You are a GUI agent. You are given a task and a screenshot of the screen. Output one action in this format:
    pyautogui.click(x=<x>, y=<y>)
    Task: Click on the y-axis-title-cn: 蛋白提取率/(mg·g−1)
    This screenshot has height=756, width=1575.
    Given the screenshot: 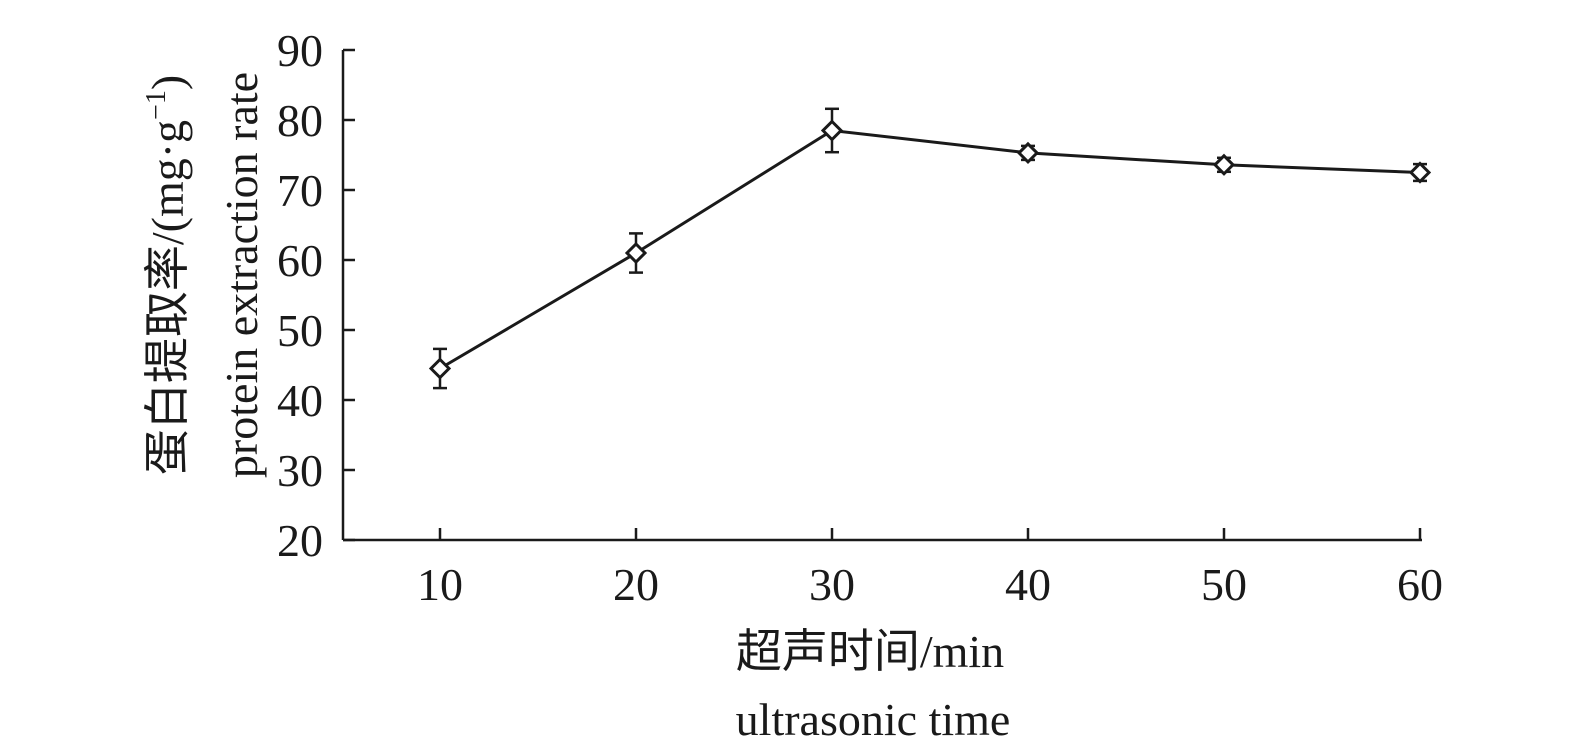 What is the action you would take?
    pyautogui.click(x=167, y=275)
    